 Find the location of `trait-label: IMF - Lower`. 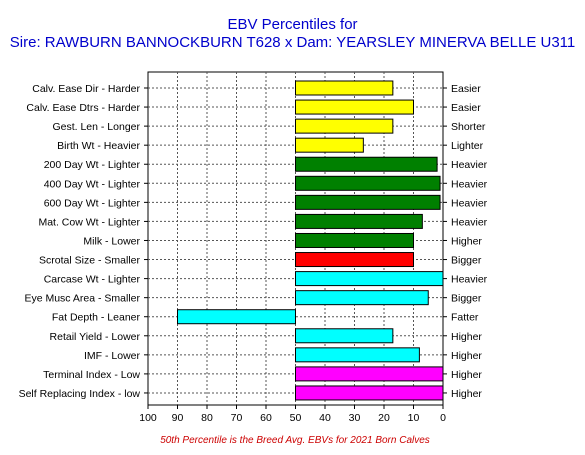

trait-label: IMF - Lower is located at coordinates (112, 356).